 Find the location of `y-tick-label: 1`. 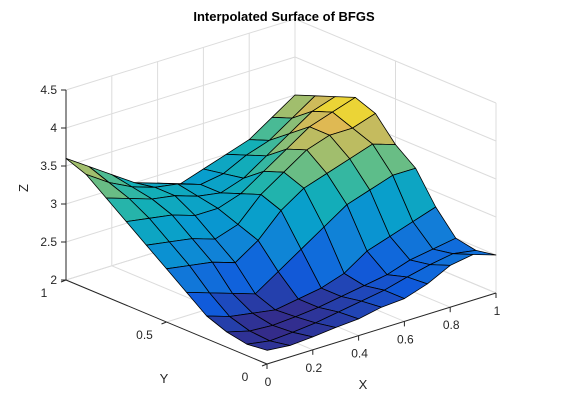

y-tick-label: 1 is located at coordinates (44, 293).